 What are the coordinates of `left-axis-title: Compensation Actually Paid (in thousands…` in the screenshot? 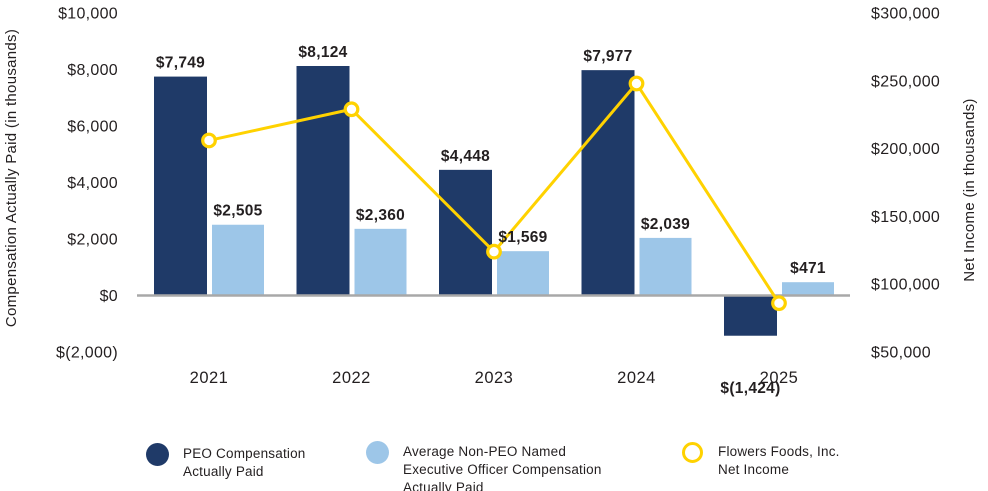 It's located at (11, 178).